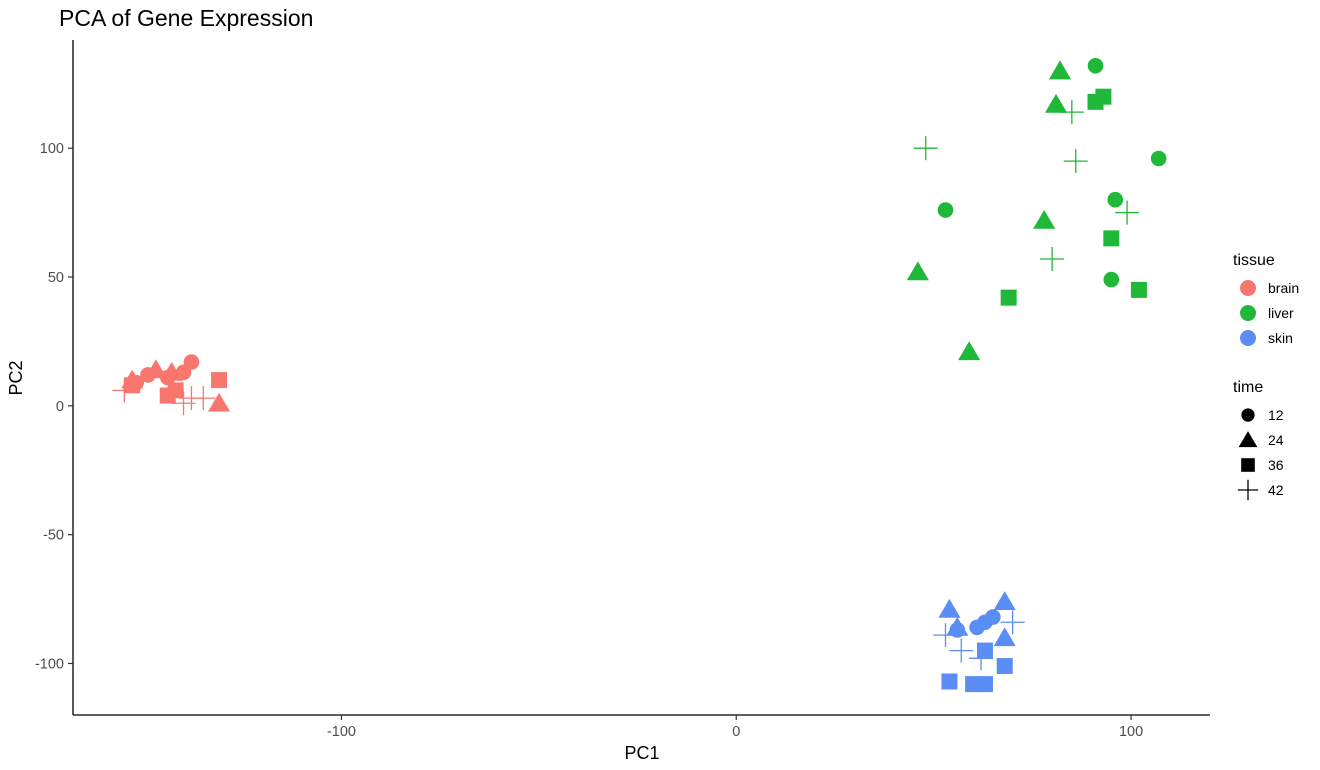  What do you see at coordinates (1266, 299) in the screenshot?
I see `legend-tissue: tissue brain liver skin` at bounding box center [1266, 299].